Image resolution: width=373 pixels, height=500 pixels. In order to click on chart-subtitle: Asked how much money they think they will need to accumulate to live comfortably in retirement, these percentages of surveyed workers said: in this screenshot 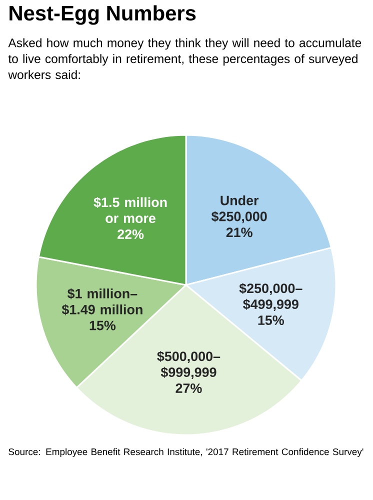, I will do `click(185, 59)`.